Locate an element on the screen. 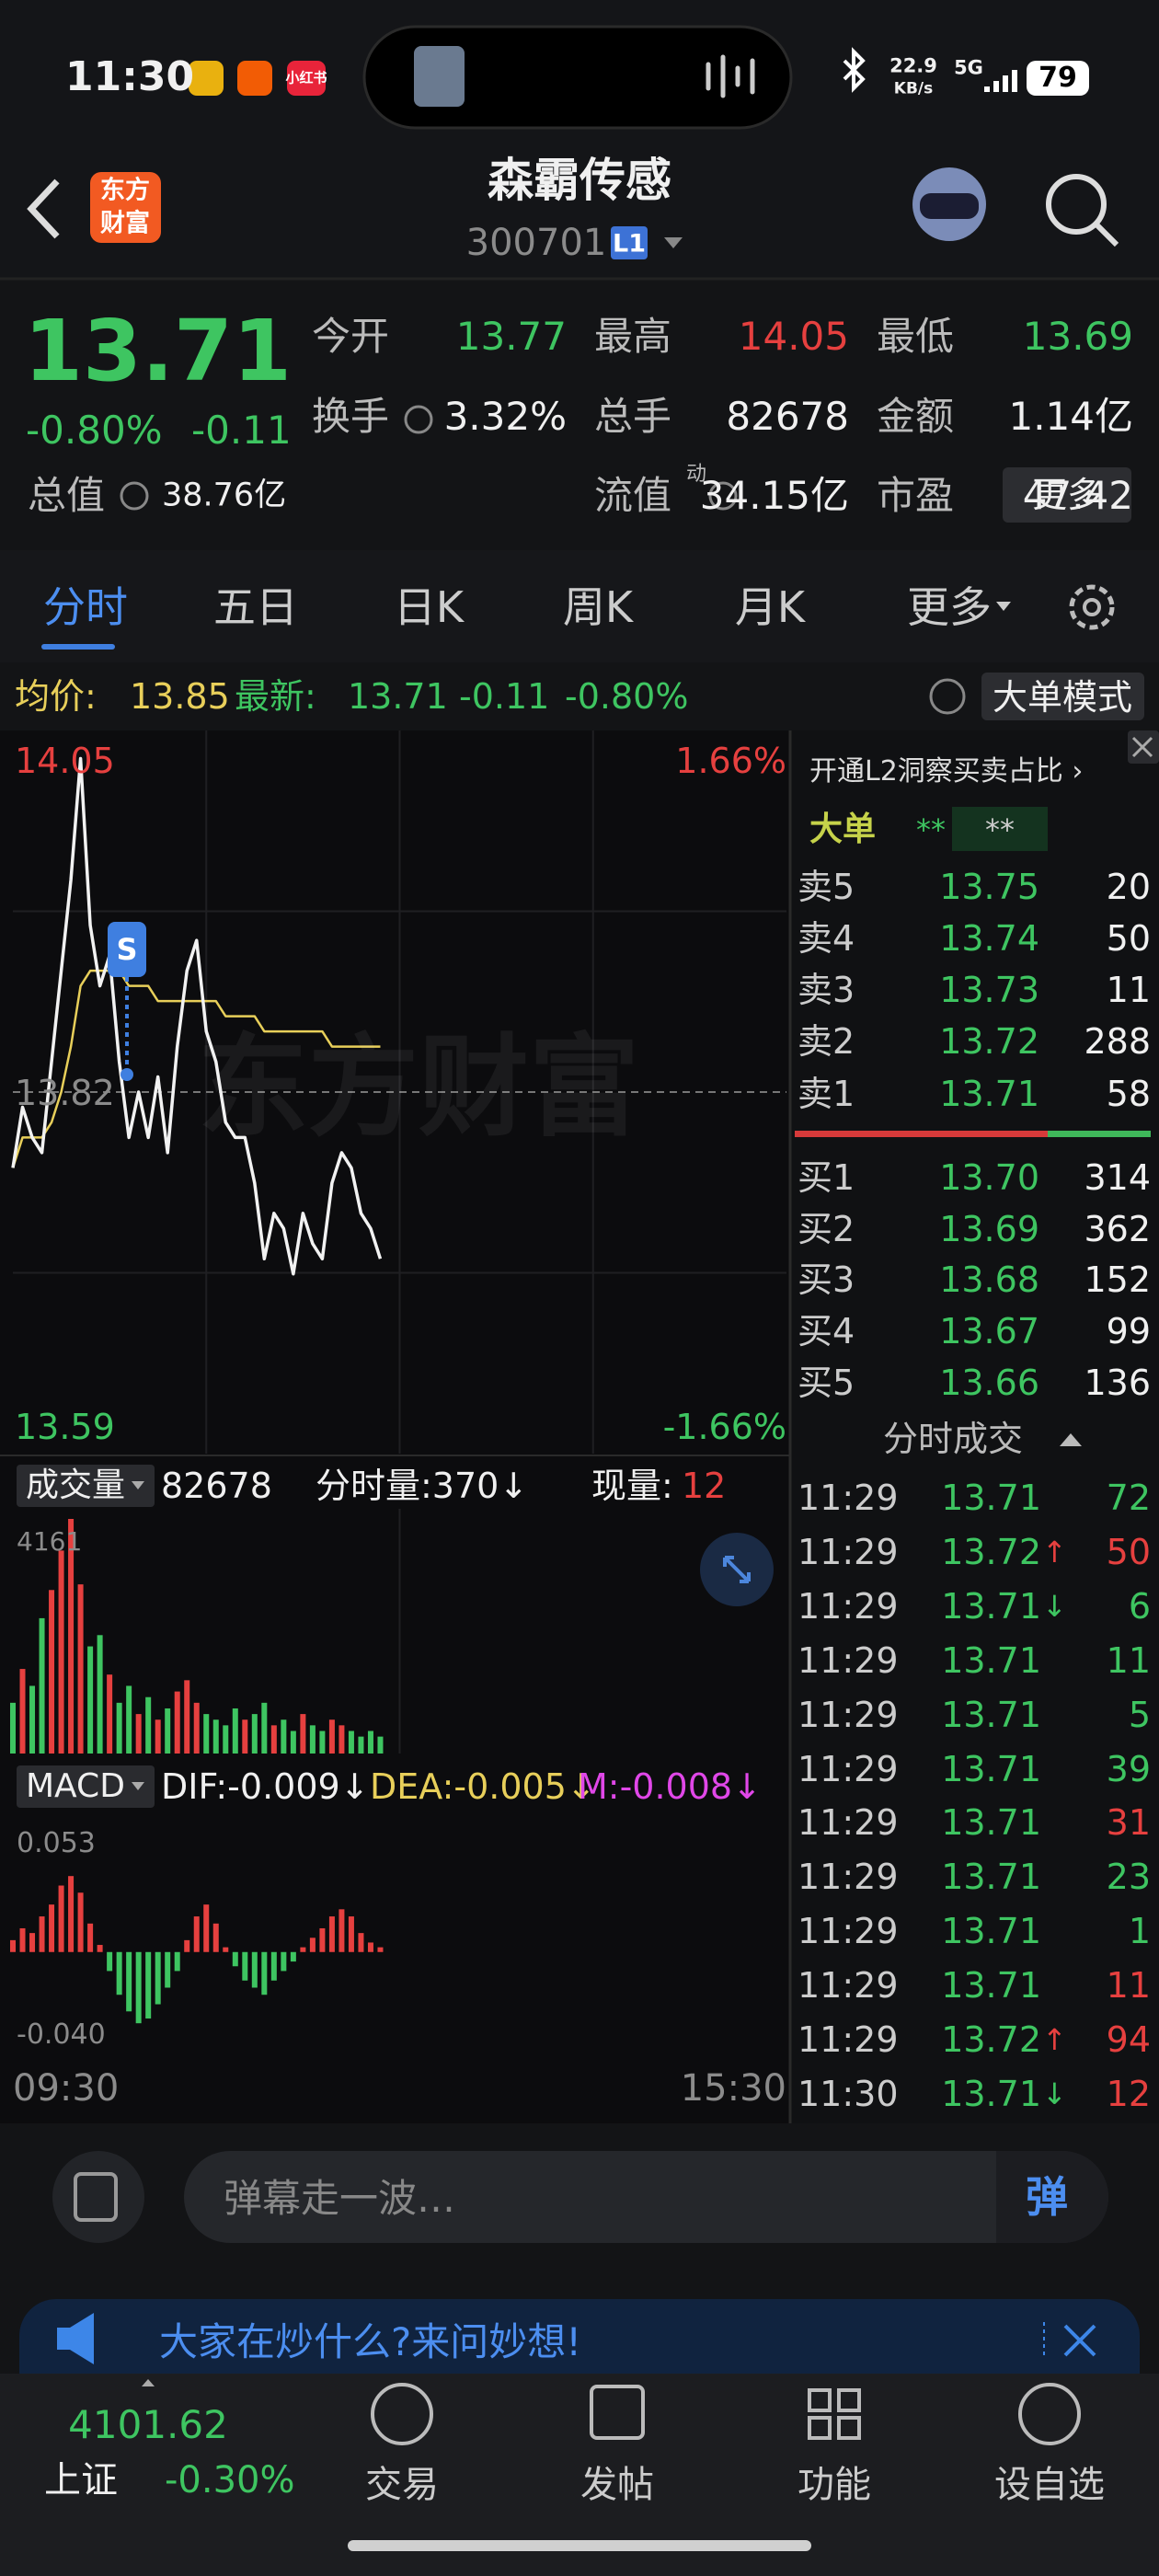 The height and width of the screenshot is (2576, 1159). current-volume-label: 现量: is located at coordinates (632, 1486).